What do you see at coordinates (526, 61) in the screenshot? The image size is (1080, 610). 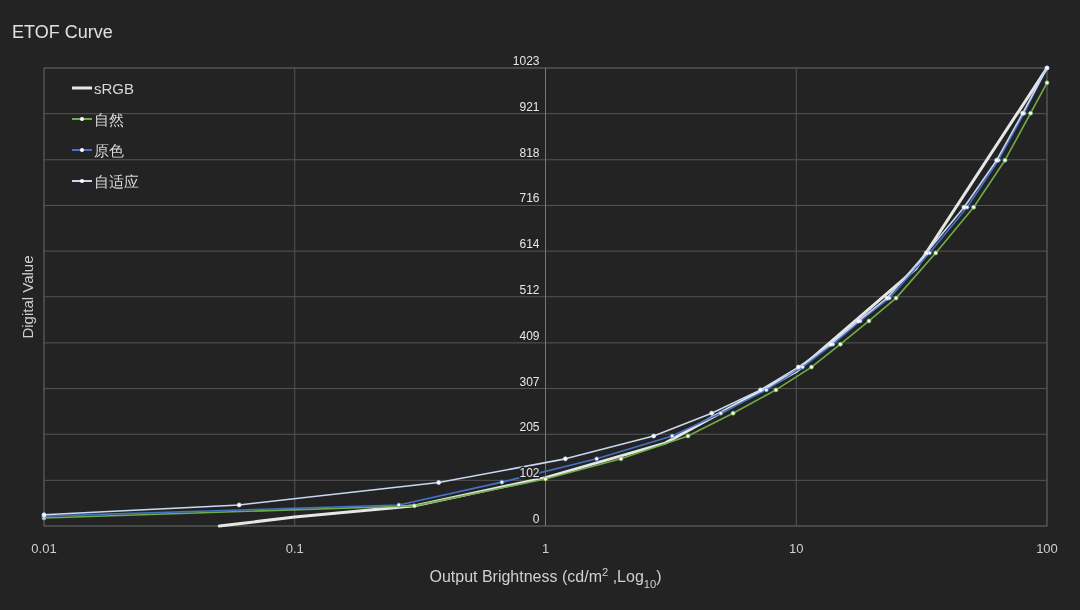 I see `y-tick-label: 1023` at bounding box center [526, 61].